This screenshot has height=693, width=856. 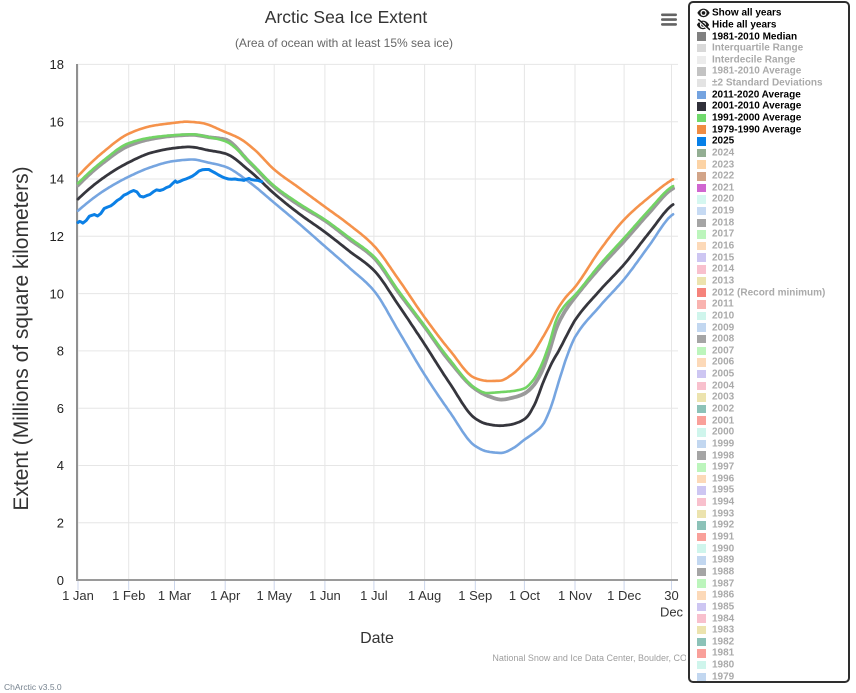 What do you see at coordinates (33, 687) in the screenshot?
I see `svg-text: ChArctic v3.5.0` at bounding box center [33, 687].